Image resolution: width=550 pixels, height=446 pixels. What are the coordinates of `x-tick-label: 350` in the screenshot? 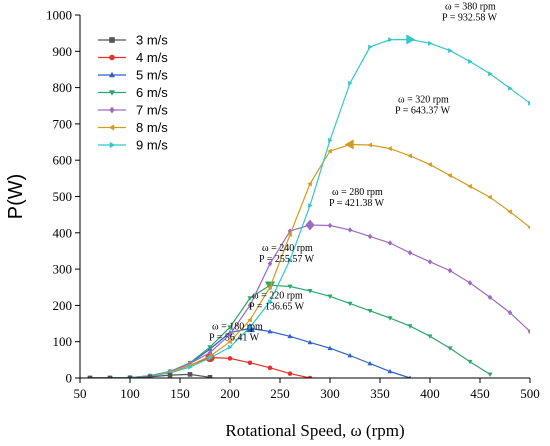 It's located at (380, 393).